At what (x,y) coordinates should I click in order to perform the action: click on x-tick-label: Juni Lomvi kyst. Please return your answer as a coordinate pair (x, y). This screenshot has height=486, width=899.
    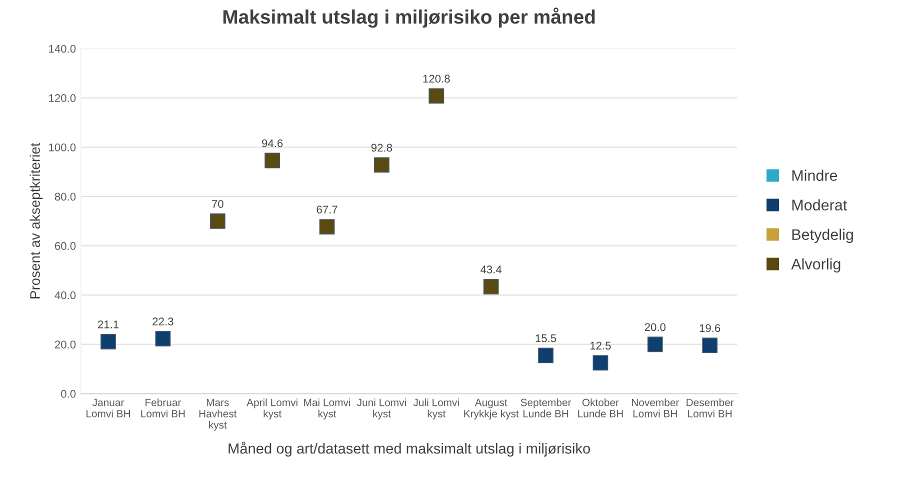
    Looking at the image, I should click on (381, 409).